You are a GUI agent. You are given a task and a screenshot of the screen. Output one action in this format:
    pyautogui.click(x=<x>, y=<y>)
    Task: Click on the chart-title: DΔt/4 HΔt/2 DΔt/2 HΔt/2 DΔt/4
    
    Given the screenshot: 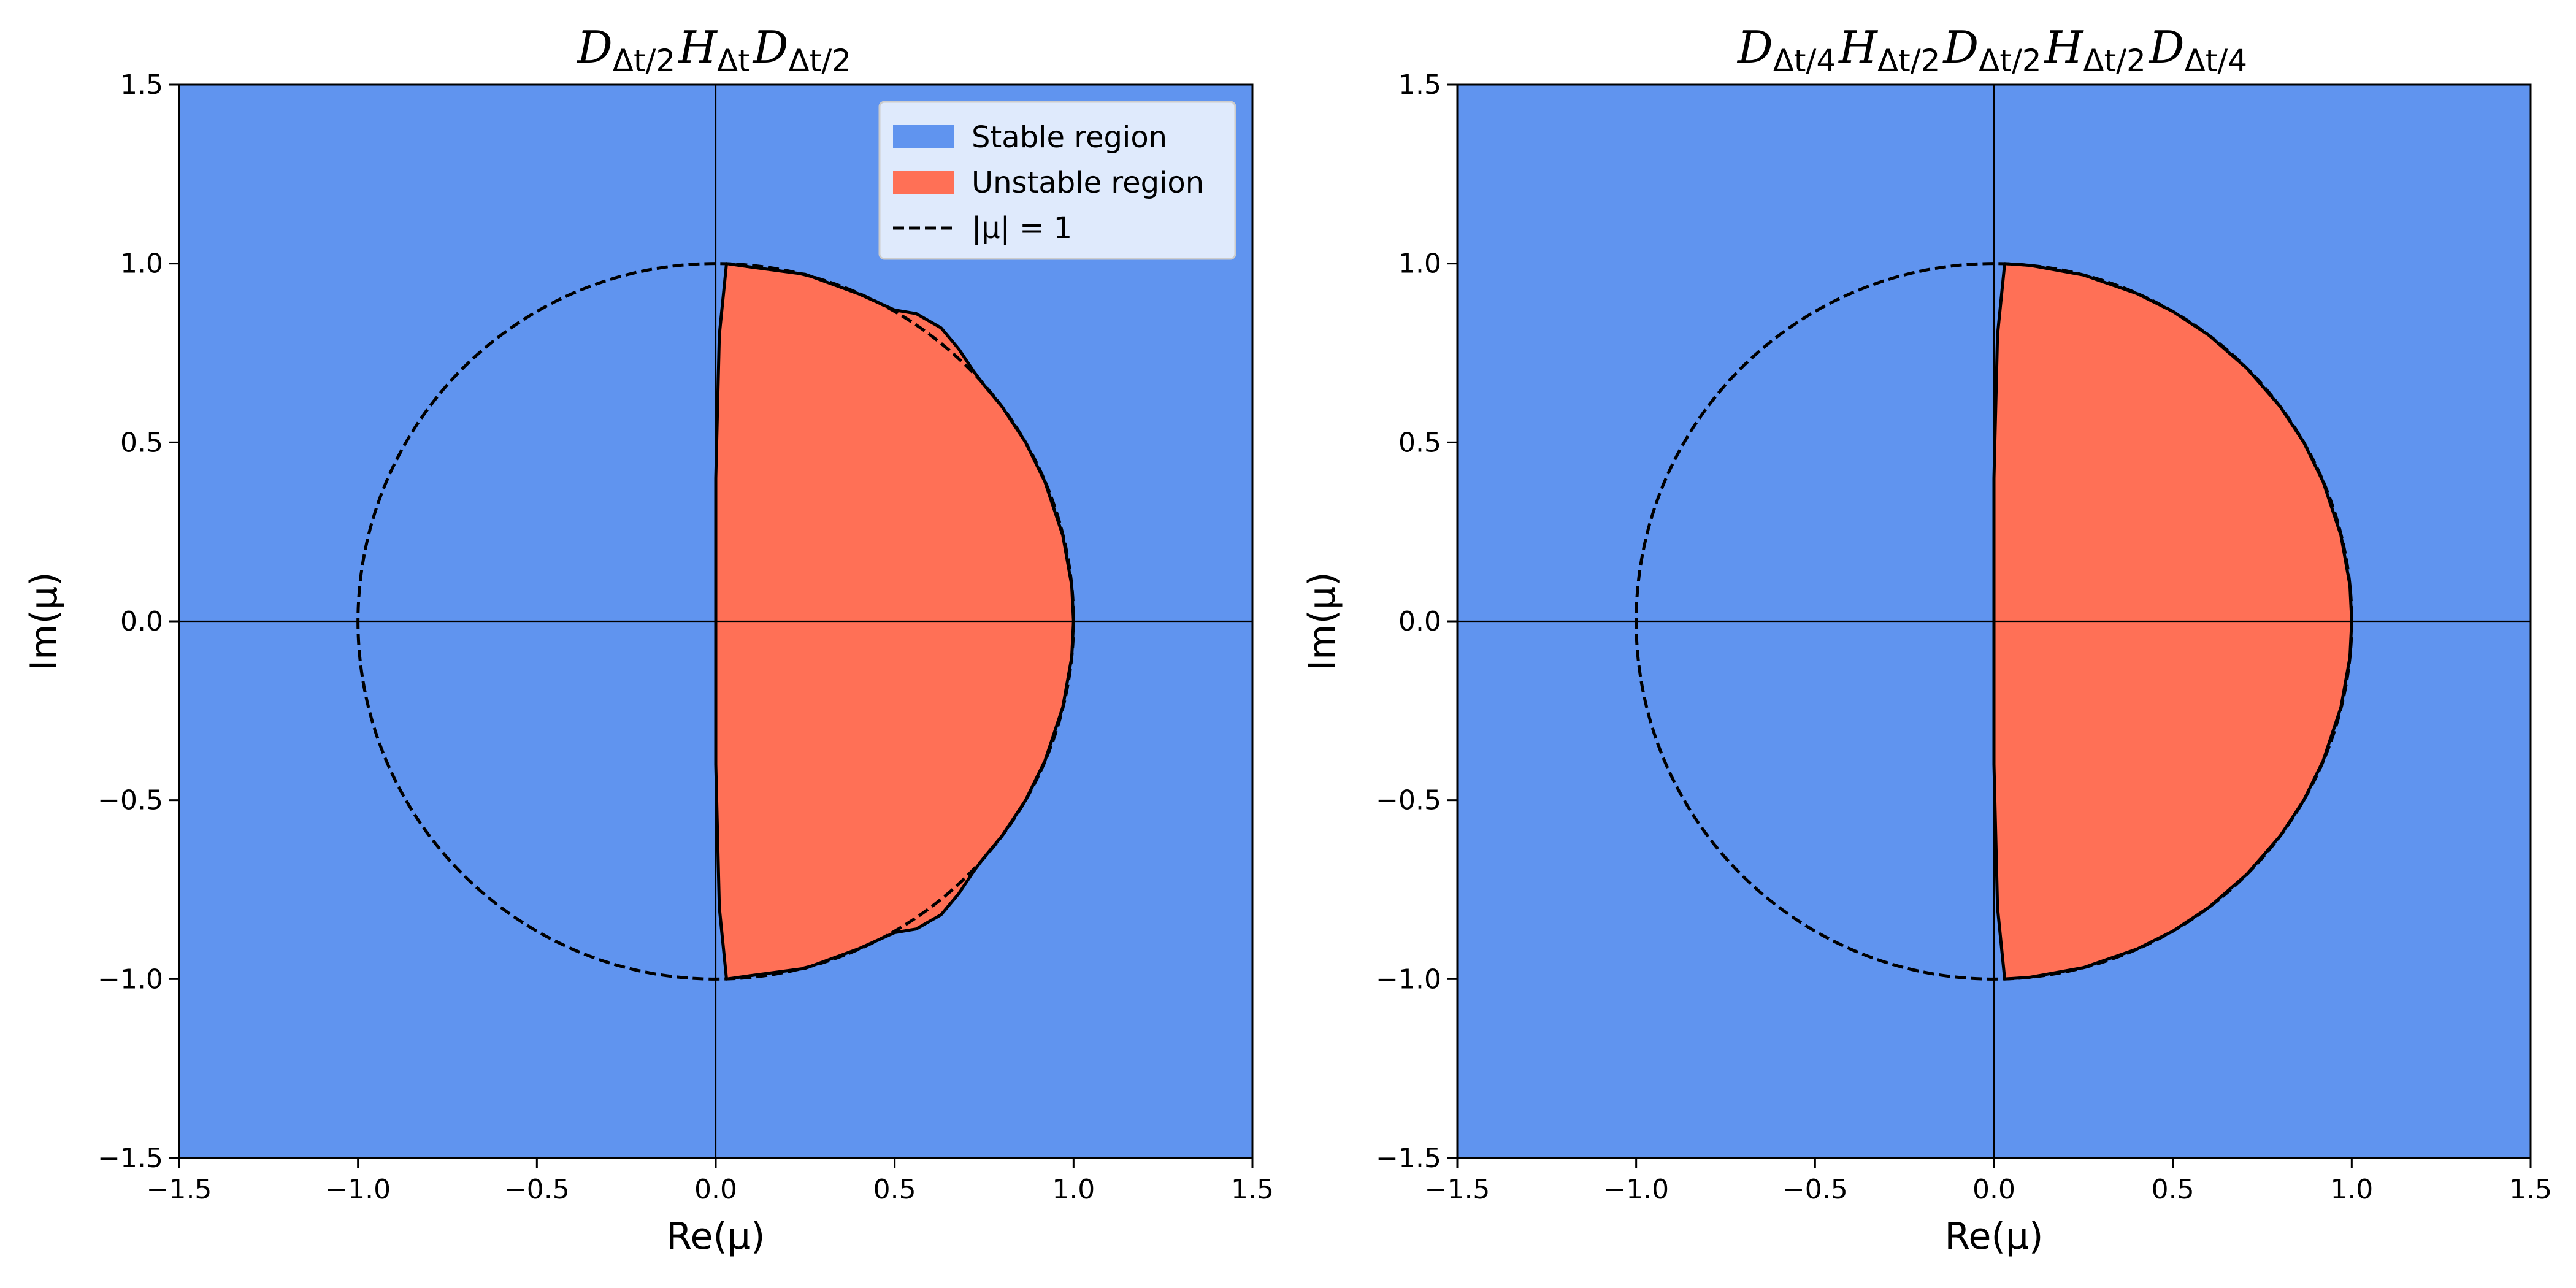 What is the action you would take?
    pyautogui.click(x=1993, y=50)
    